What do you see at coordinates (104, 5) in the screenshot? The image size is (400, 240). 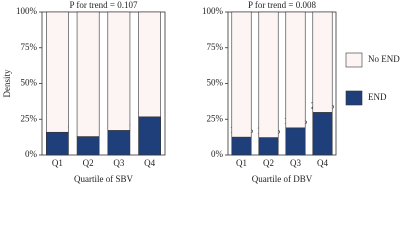 I see `chart-title: P for trend = 0.107` at bounding box center [104, 5].